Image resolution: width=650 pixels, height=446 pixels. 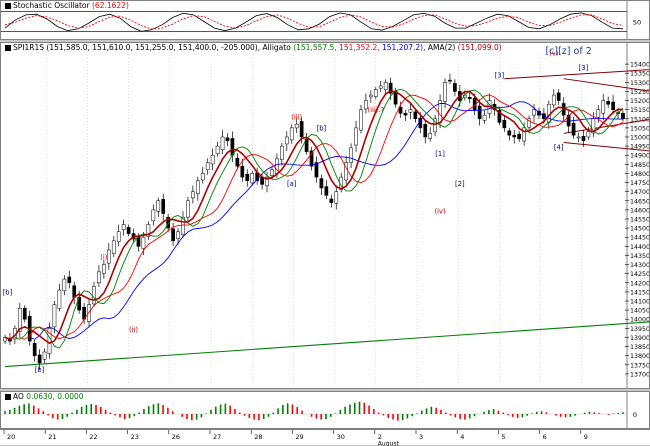 I want to click on long-trendline, so click(x=327, y=340).